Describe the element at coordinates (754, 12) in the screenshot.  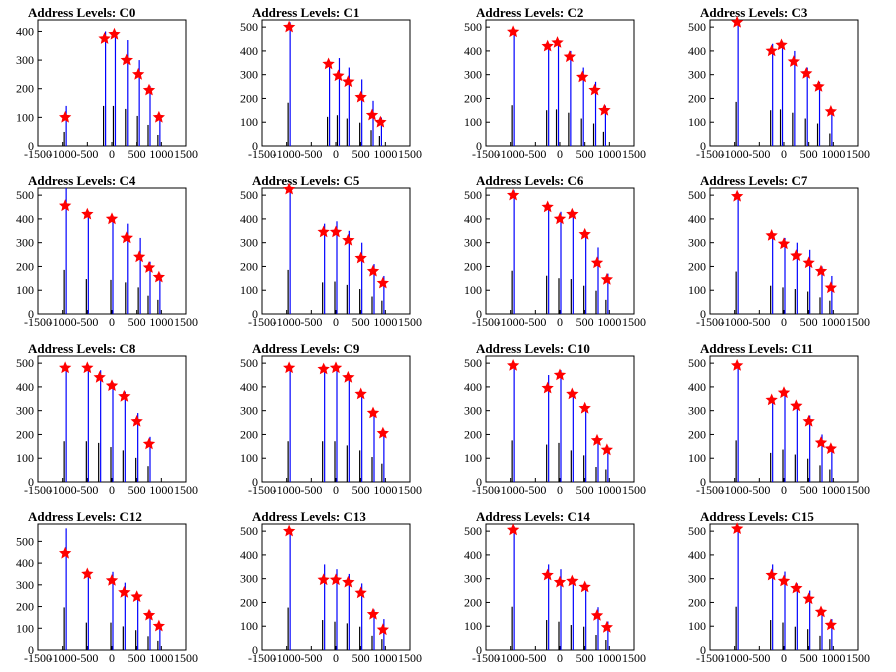
I see `panel-title: Address Levels: C3` at that location.